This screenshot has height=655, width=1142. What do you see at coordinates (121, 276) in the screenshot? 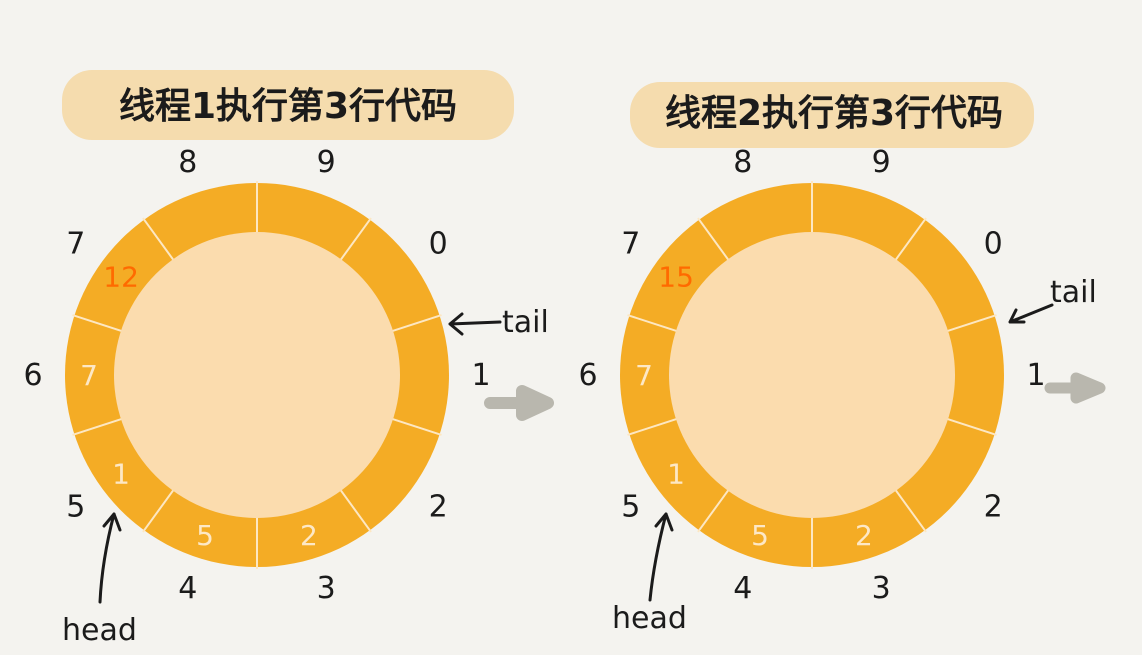
I see `slot-value-7: 12` at bounding box center [121, 276].